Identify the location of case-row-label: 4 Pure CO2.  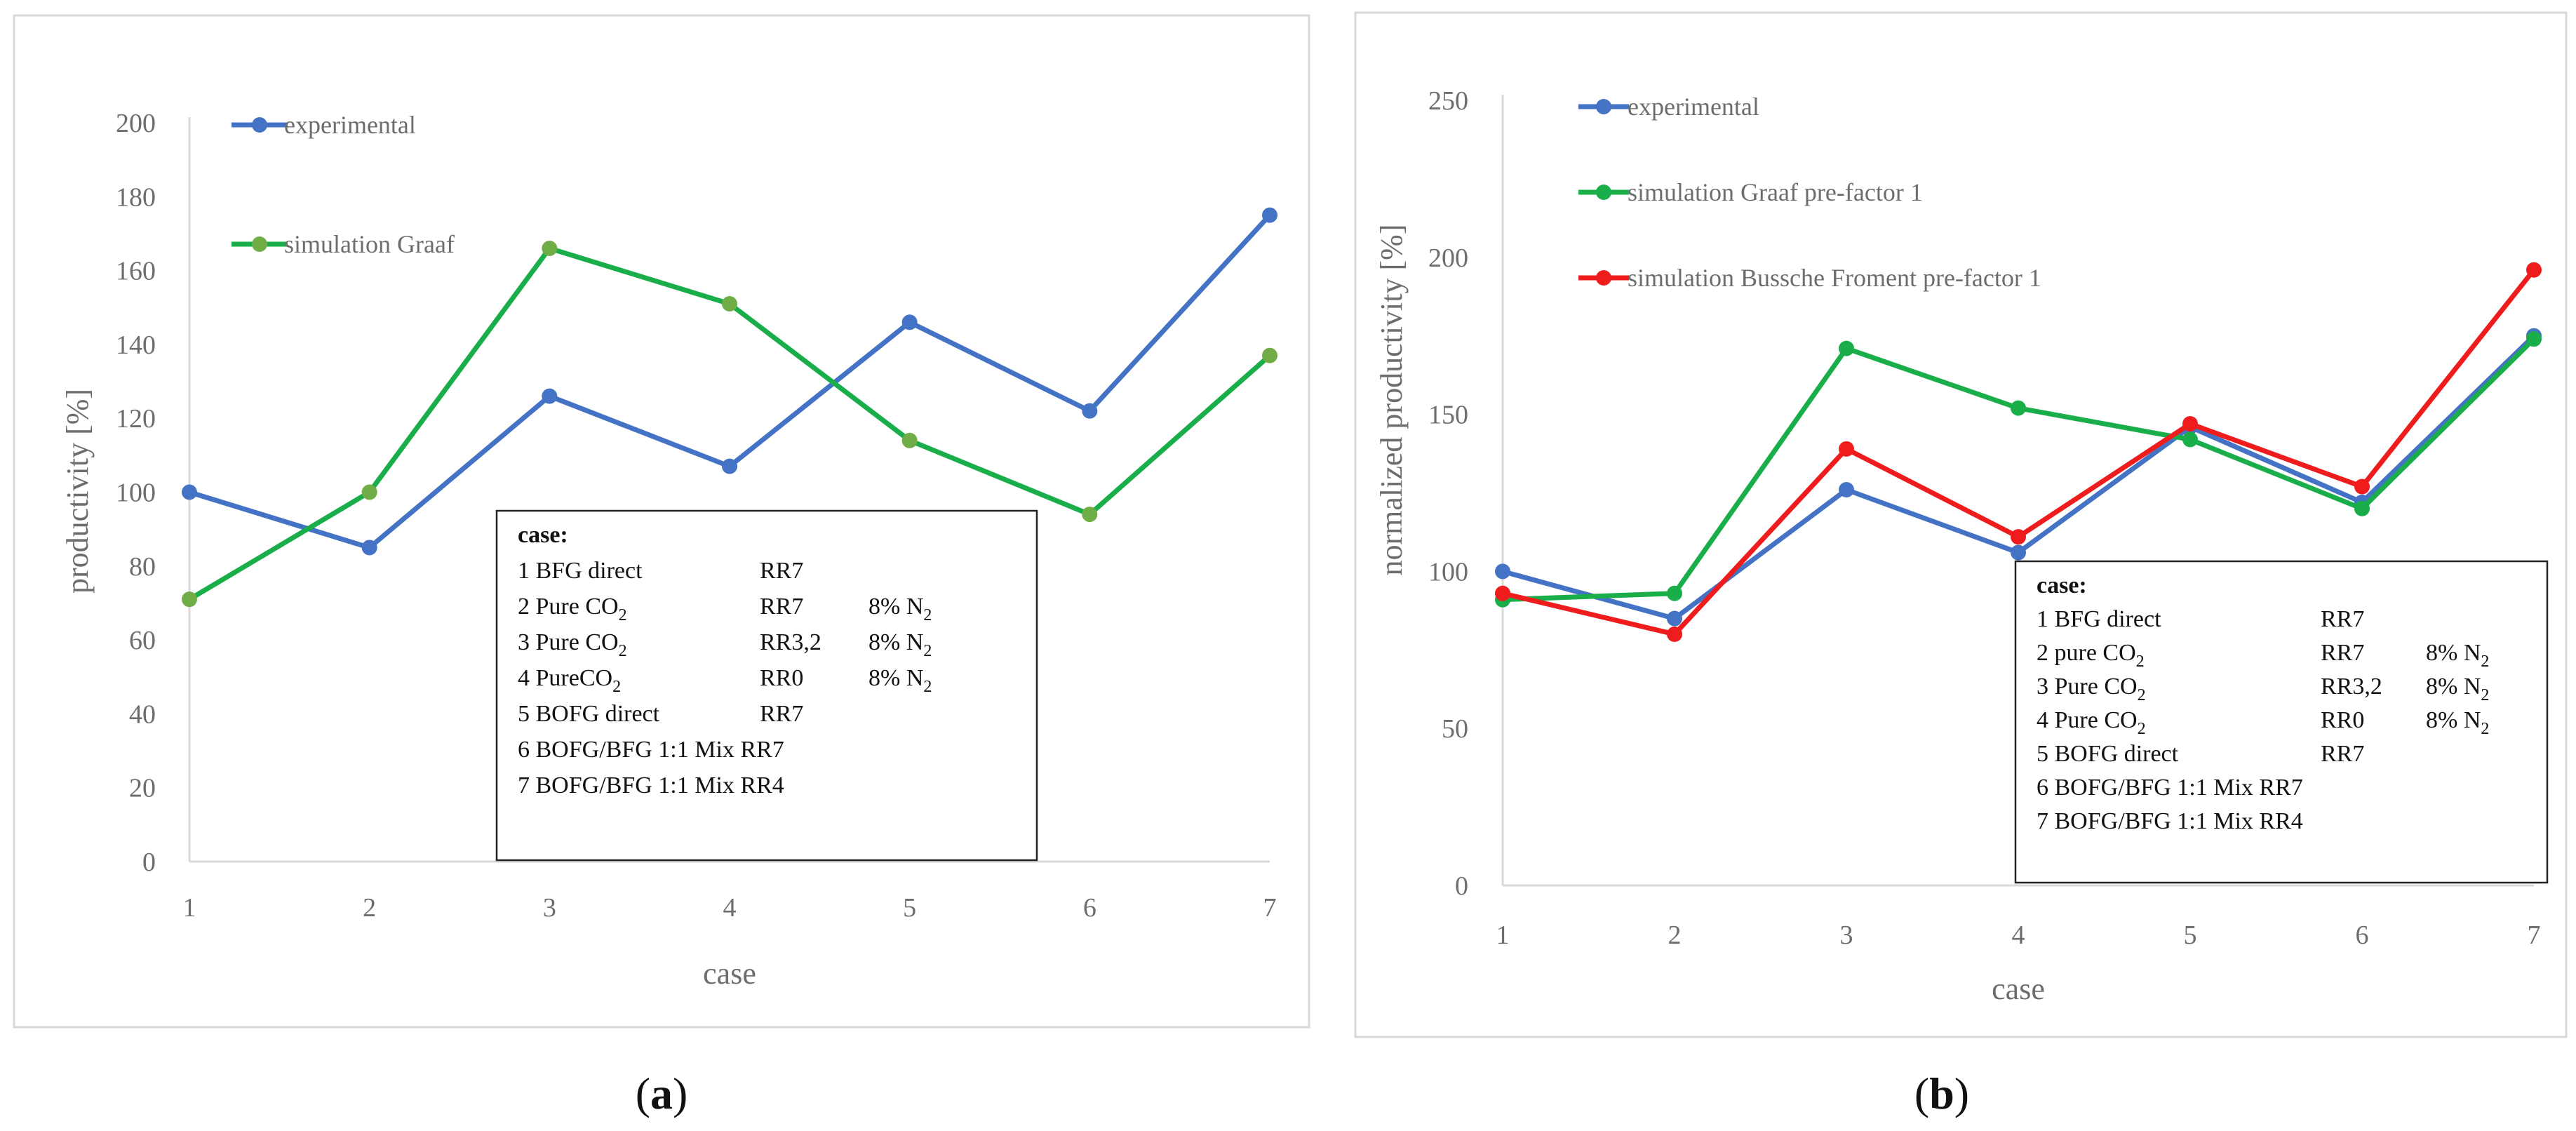
(2091, 723).